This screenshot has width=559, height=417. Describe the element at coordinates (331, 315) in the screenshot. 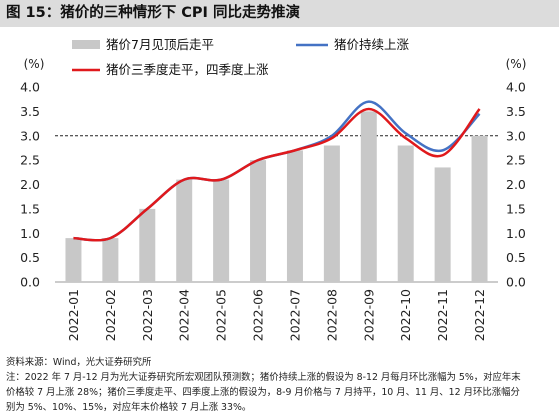

I see `x-tick-label: 2022-08` at that location.